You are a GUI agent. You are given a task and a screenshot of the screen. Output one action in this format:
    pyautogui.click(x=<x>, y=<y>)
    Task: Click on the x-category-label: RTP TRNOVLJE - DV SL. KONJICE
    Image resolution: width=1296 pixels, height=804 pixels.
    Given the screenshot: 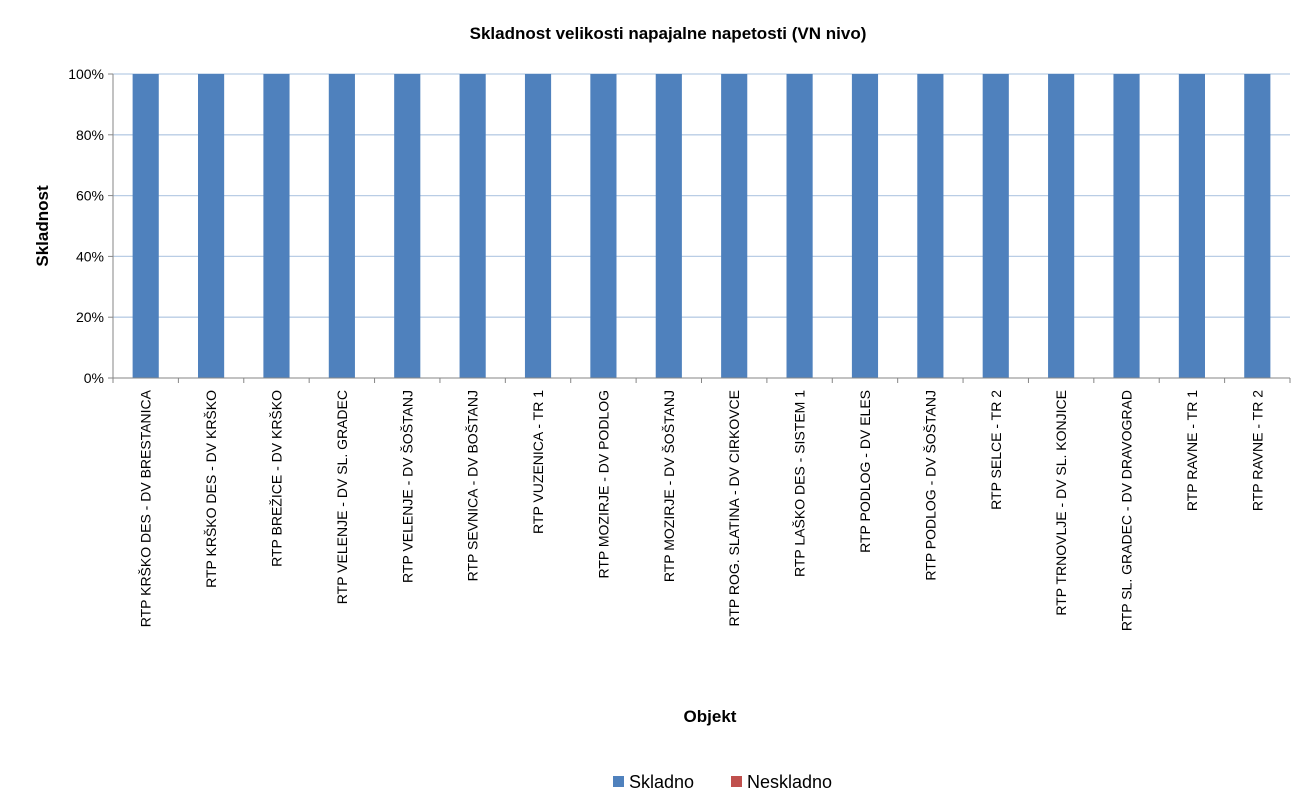 What is the action you would take?
    pyautogui.click(x=1061, y=503)
    